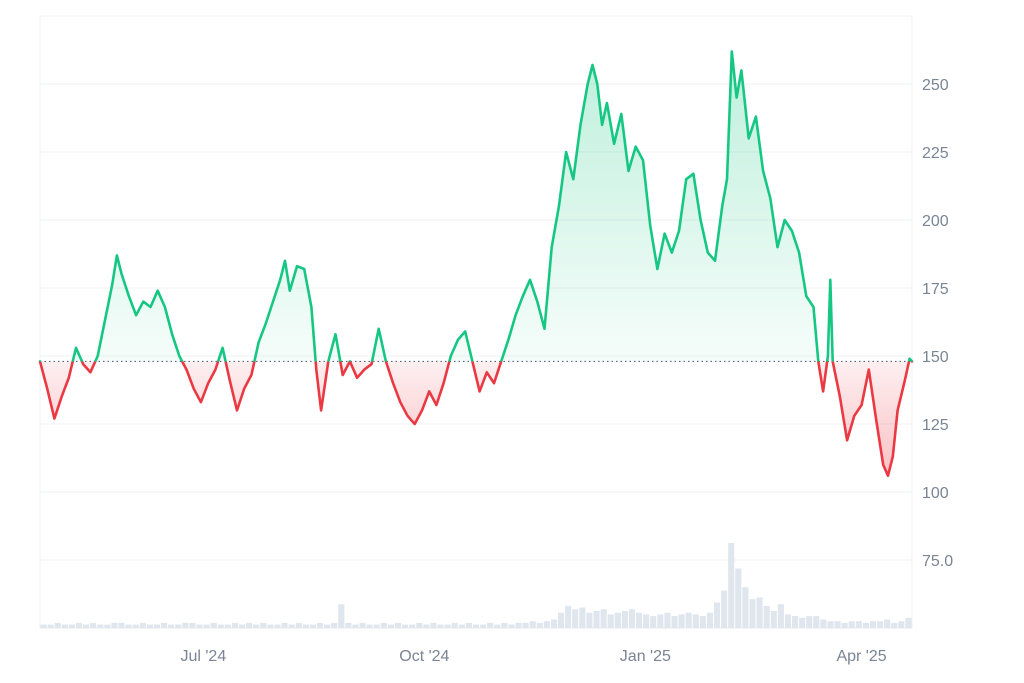 The image size is (1024, 683). I want to click on y-tick-label: 125, so click(935, 425).